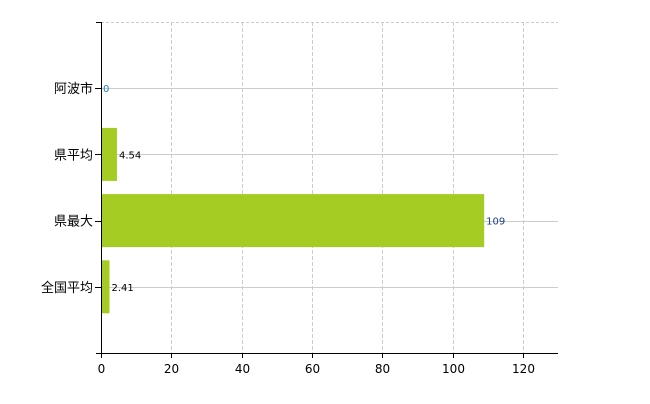 The width and height of the screenshot is (650, 404). Describe the element at coordinates (242, 369) in the screenshot. I see `x-tick-label: 40` at that location.